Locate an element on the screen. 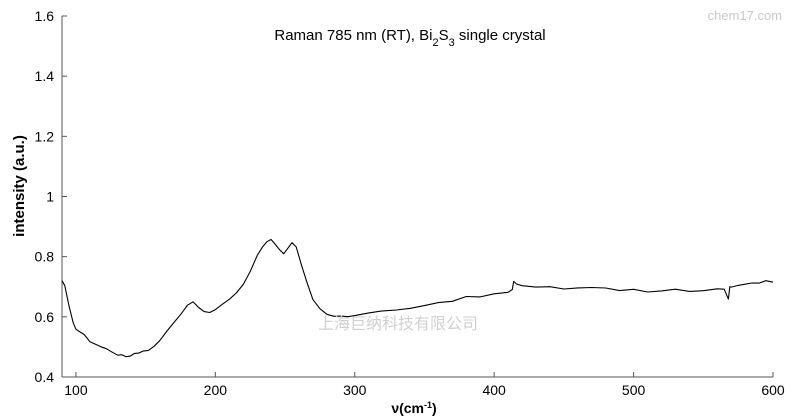  x-tick-label: 100 is located at coordinates (76, 390).